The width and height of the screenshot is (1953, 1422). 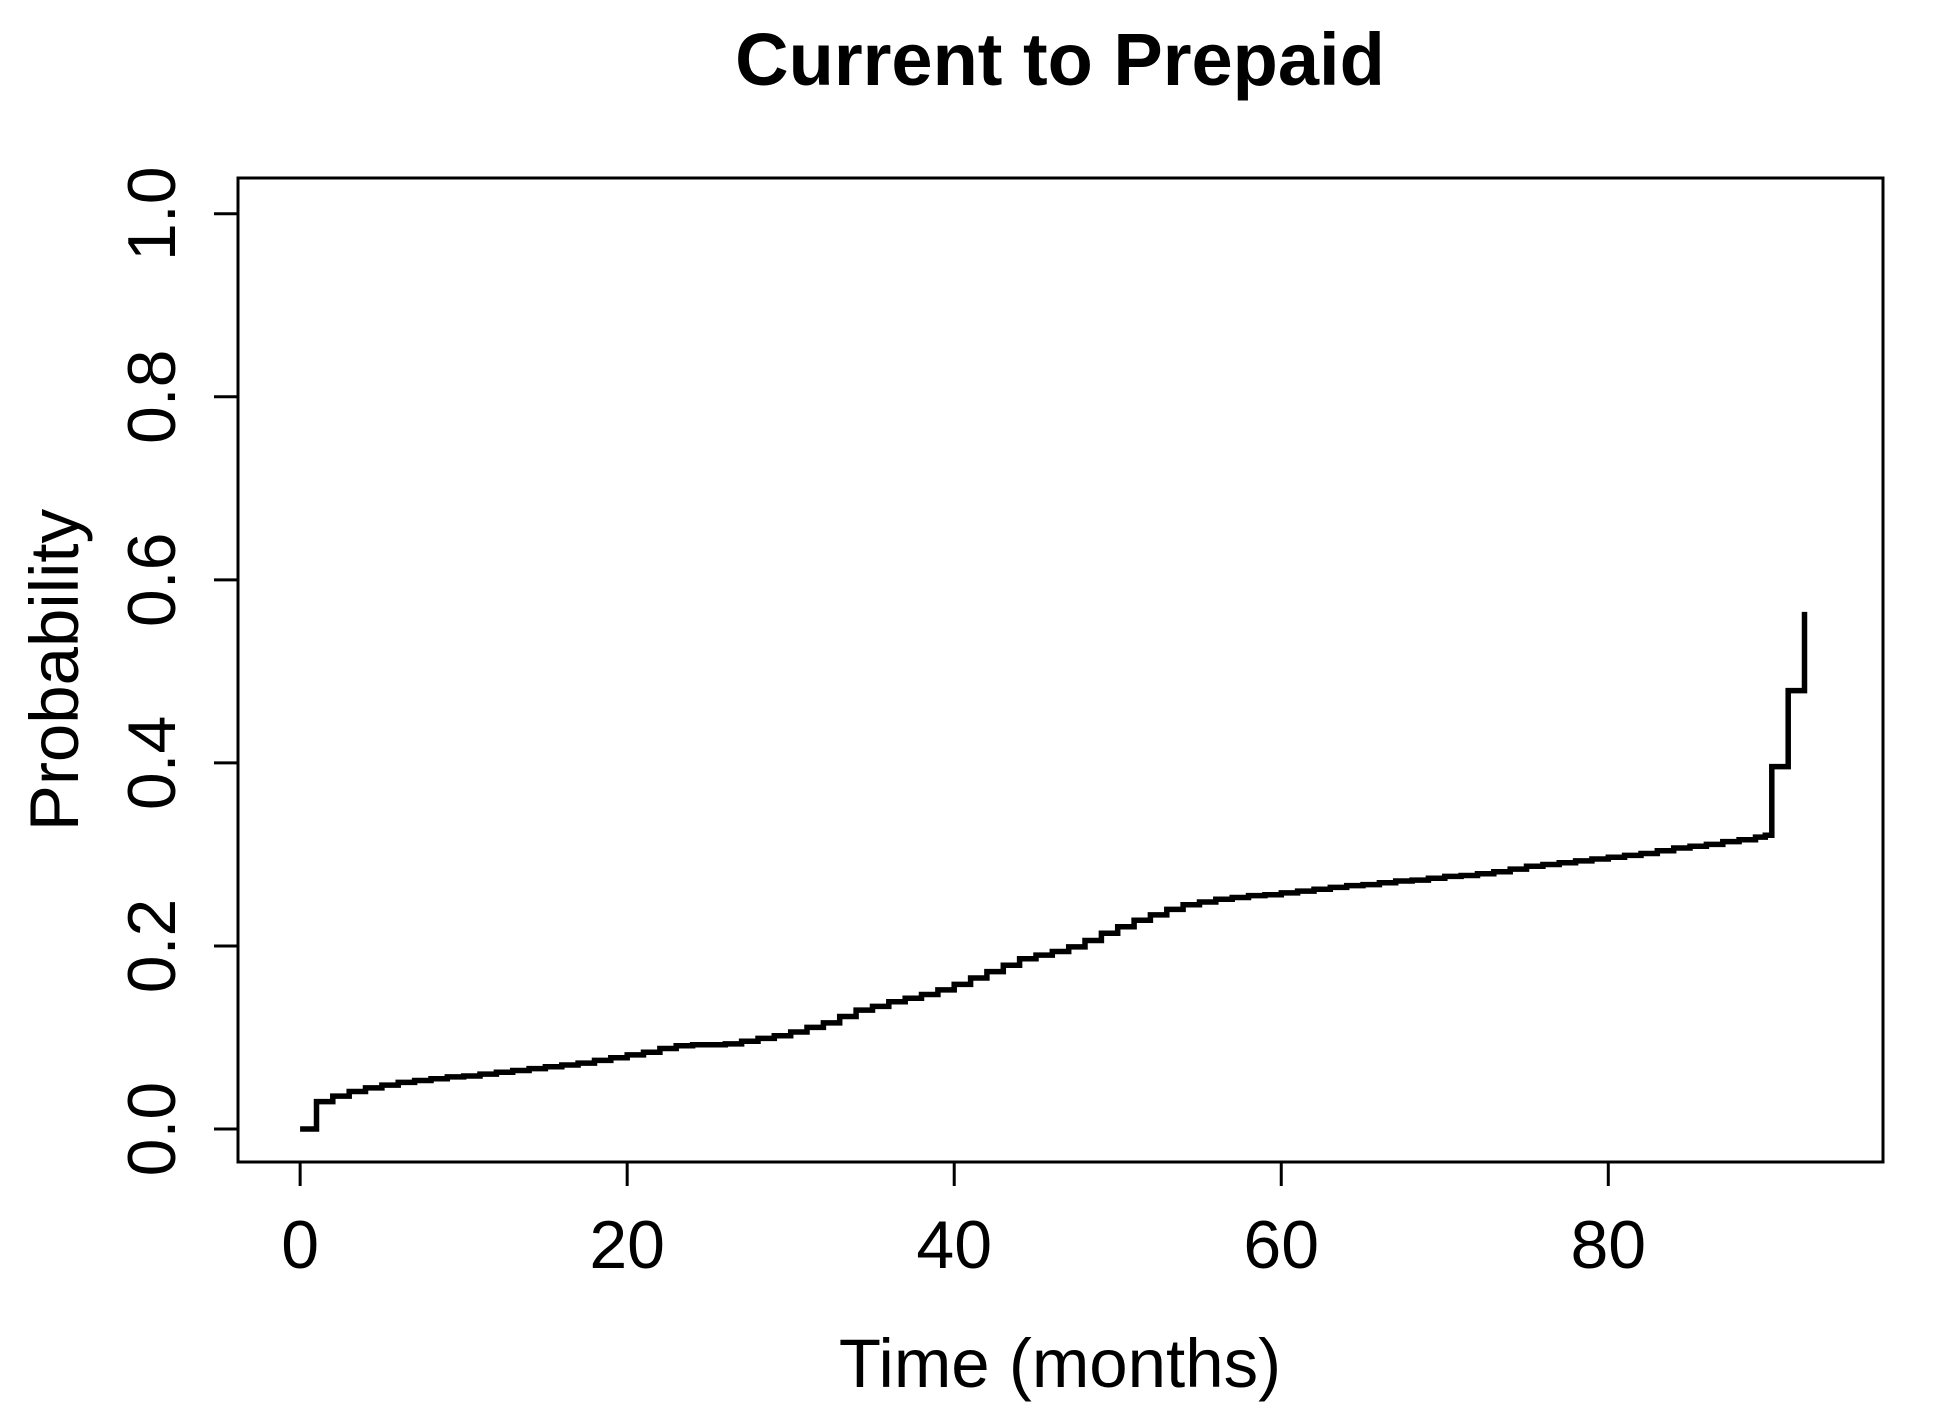 I want to click on y-tick-label: 0.2, so click(x=152, y=946).